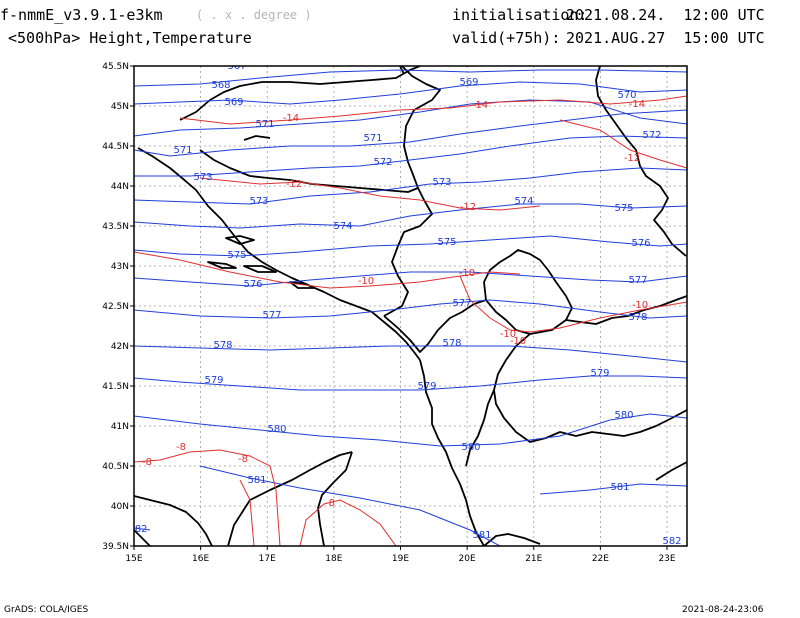  What do you see at coordinates (640, 243) in the screenshot?
I see `height-label: 576` at bounding box center [640, 243].